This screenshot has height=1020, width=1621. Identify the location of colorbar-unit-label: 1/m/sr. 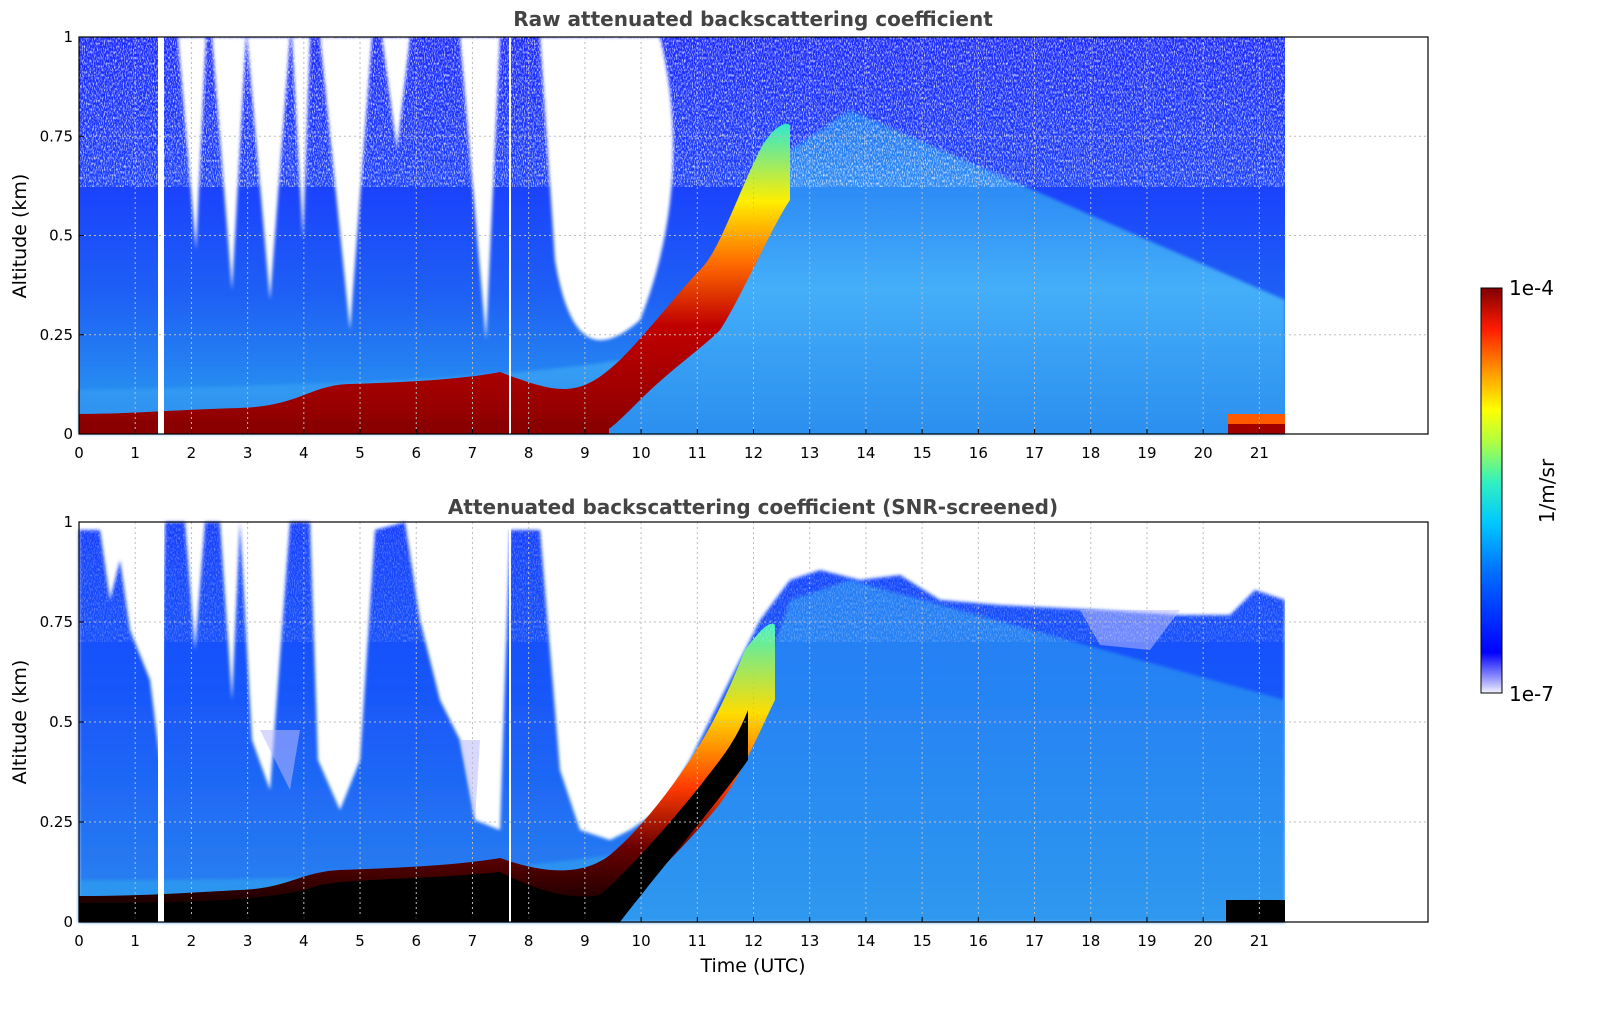
(1547, 490).